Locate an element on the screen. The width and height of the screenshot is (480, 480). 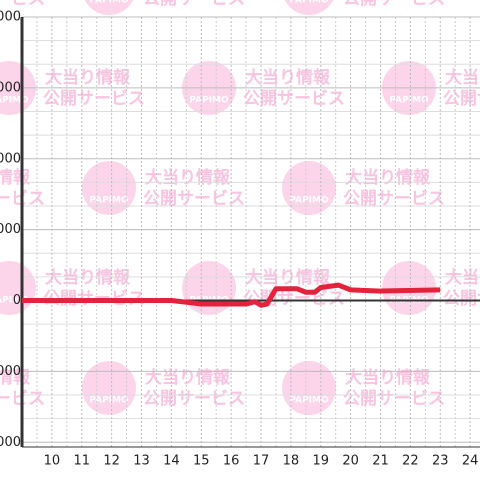
x-tick-label: 24 is located at coordinates (470, 461).